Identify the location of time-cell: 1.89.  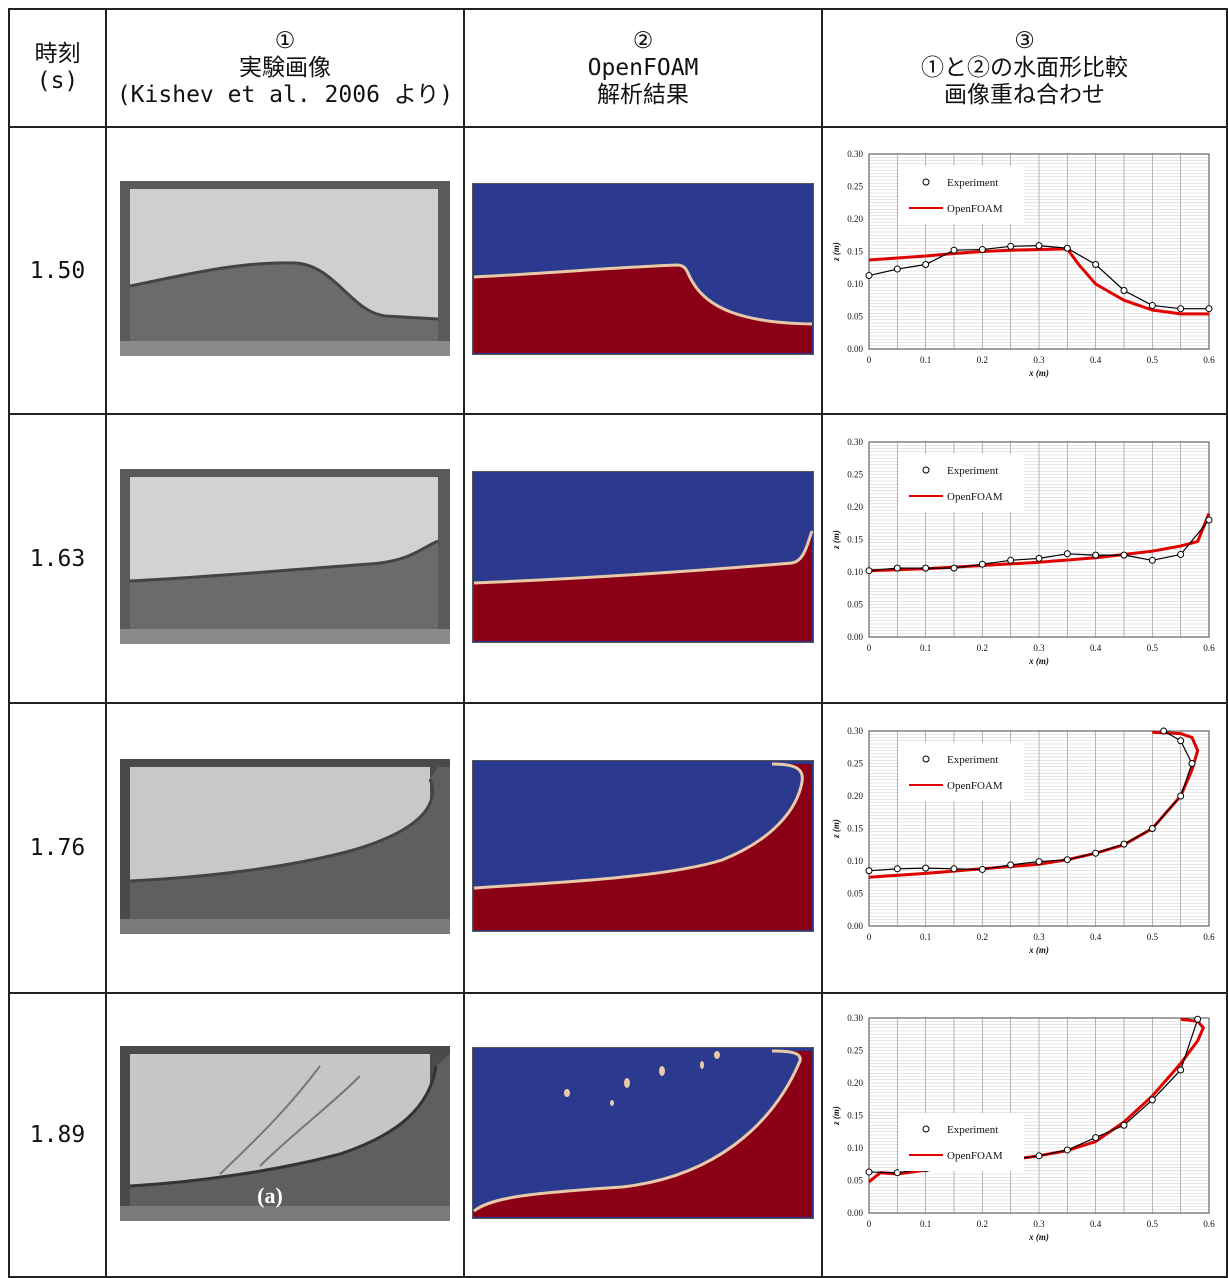
(57, 1135).